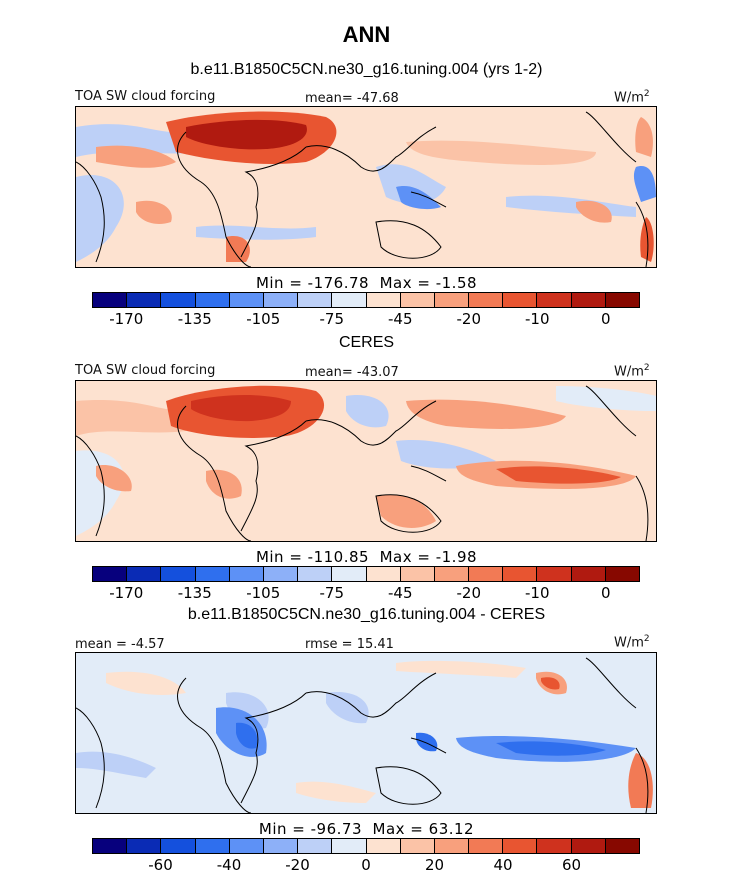  What do you see at coordinates (366, 342) in the screenshot?
I see `panel2-heading: CERES` at bounding box center [366, 342].